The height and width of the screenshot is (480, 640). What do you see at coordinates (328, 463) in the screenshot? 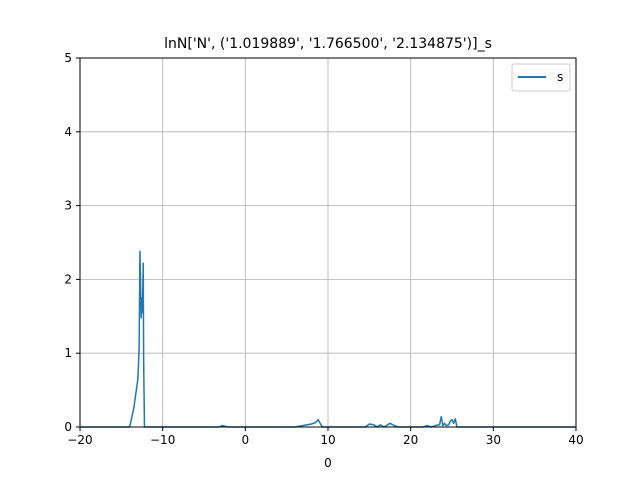
I see `x-axis-label: 0` at bounding box center [328, 463].